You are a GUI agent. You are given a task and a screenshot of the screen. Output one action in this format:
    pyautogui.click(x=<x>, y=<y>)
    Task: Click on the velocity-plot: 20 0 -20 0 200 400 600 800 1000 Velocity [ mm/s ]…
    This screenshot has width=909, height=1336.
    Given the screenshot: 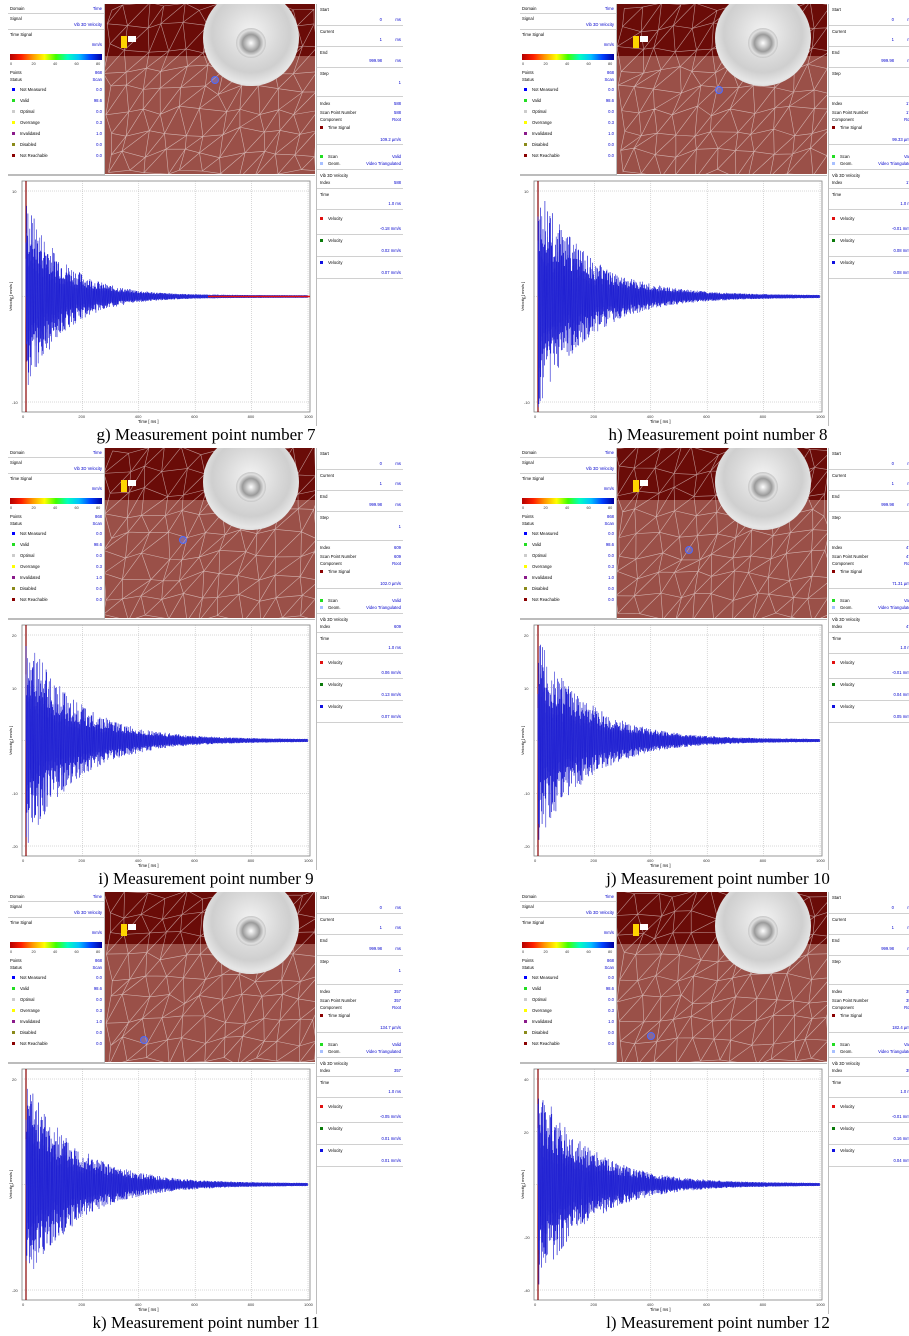 What is the action you would take?
    pyautogui.click(x=161, y=1188)
    